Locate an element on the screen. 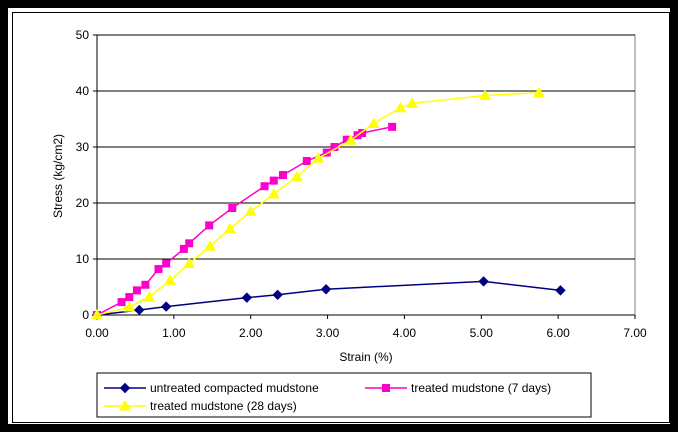 The height and width of the screenshot is (432, 678). y-tick-label: 40 is located at coordinates (83, 91).